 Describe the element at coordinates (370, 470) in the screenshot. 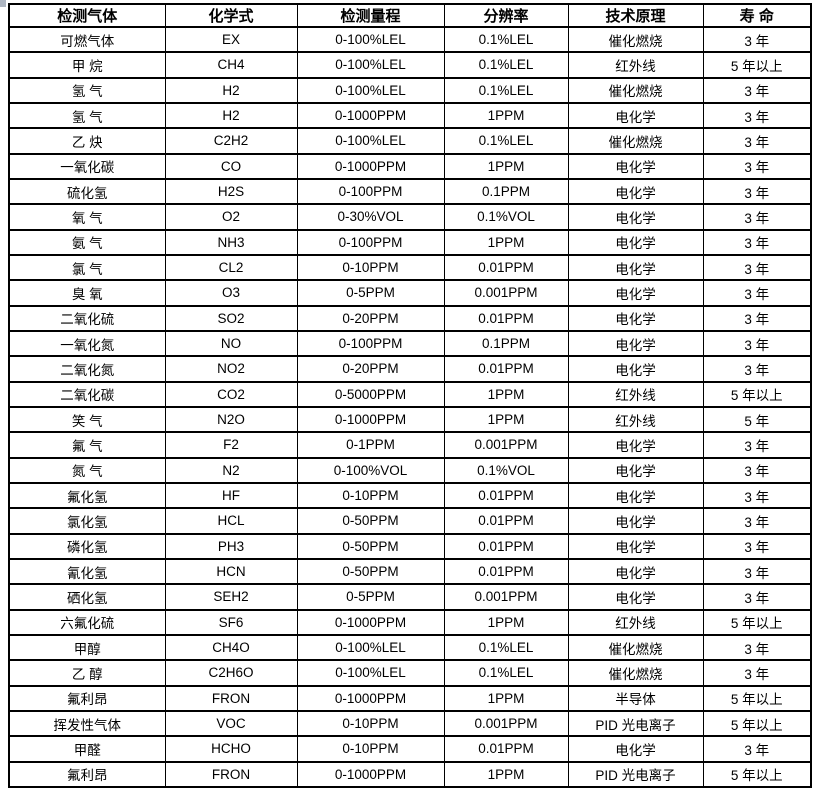

I see `cell-range: 0-100%VOL` at that location.